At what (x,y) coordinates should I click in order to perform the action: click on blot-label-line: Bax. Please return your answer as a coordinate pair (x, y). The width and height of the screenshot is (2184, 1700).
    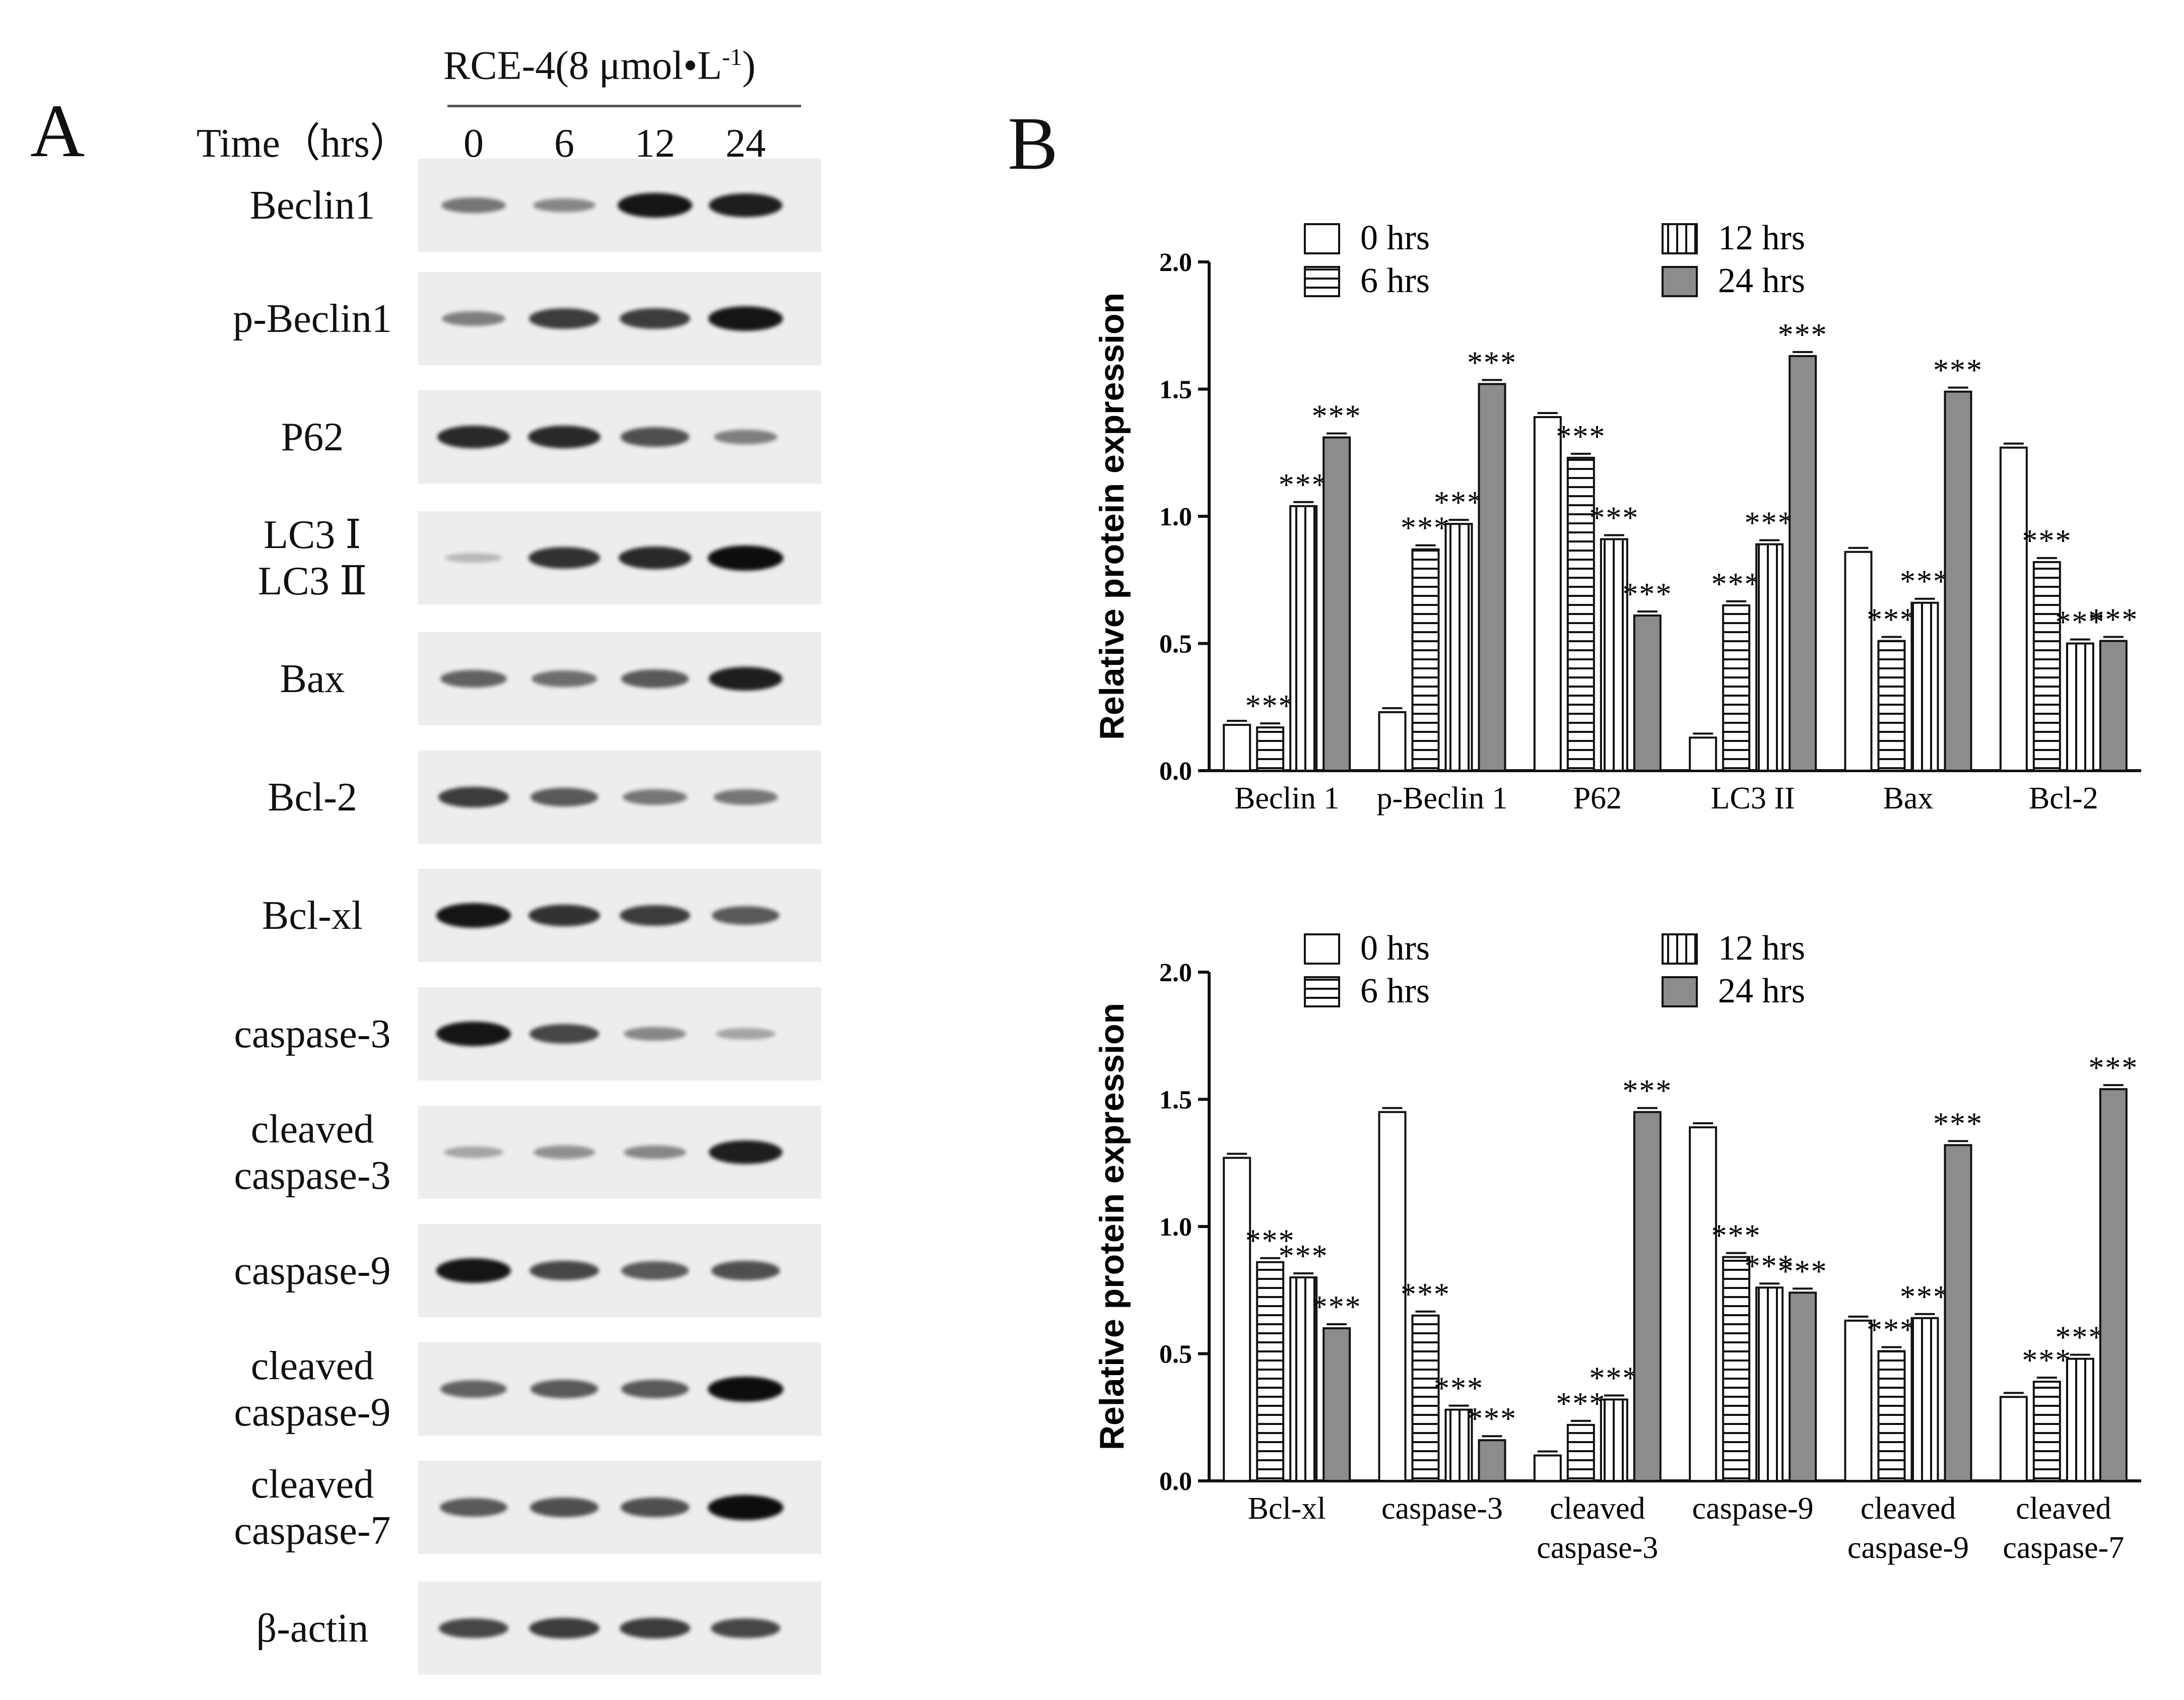
    Looking at the image, I should click on (312, 678).